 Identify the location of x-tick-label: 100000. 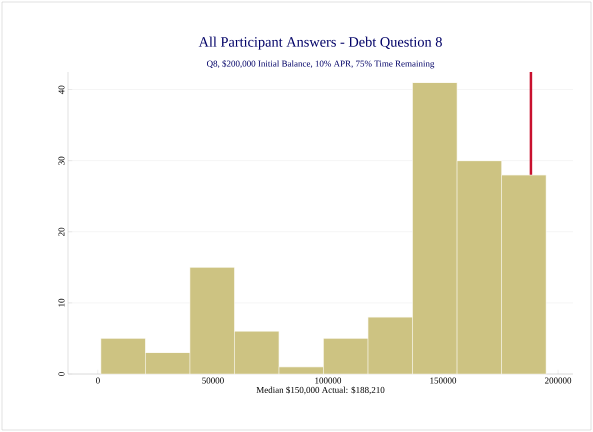
(328, 381).